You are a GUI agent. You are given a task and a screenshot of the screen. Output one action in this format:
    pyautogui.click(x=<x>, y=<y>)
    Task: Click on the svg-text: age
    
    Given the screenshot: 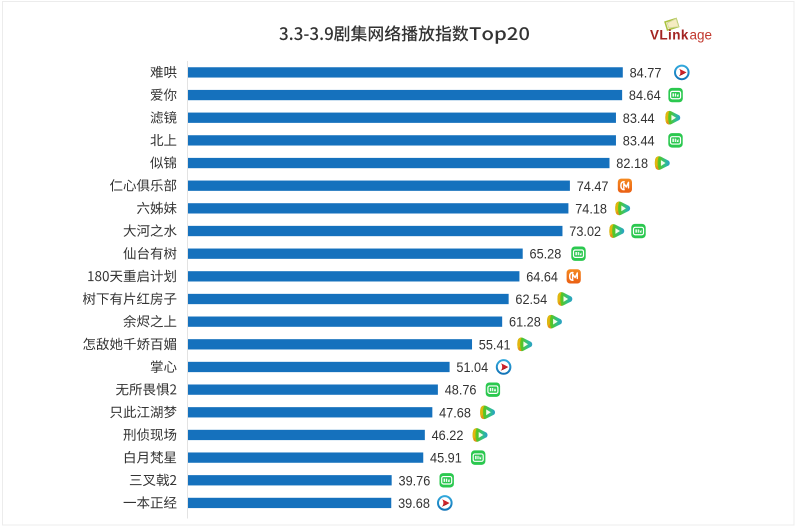 What is the action you would take?
    pyautogui.click(x=701, y=35)
    